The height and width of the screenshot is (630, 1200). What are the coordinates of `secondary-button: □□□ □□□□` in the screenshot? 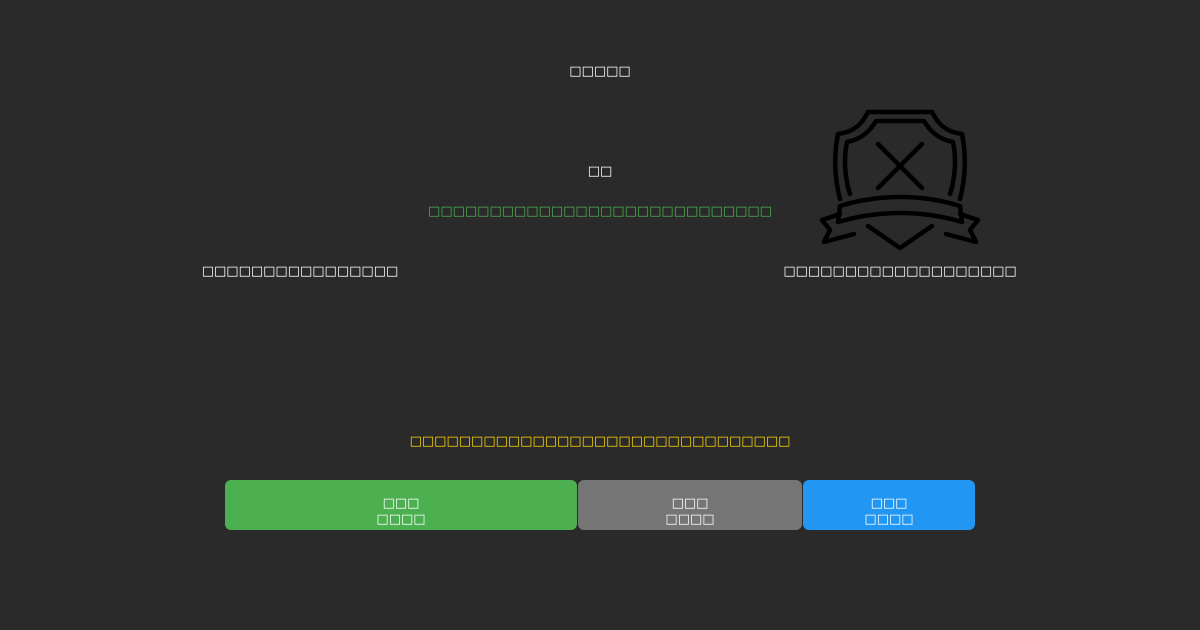 It's located at (690, 505).